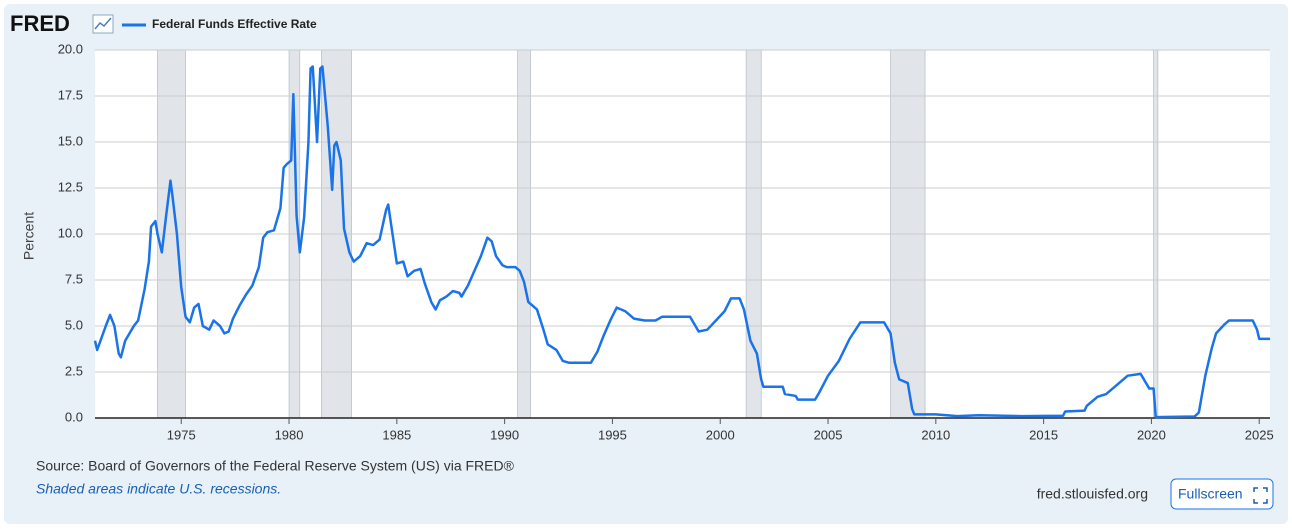 The image size is (1292, 529). Describe the element at coordinates (74, 278) in the screenshot. I see `y-tick-label: 7.5` at that location.